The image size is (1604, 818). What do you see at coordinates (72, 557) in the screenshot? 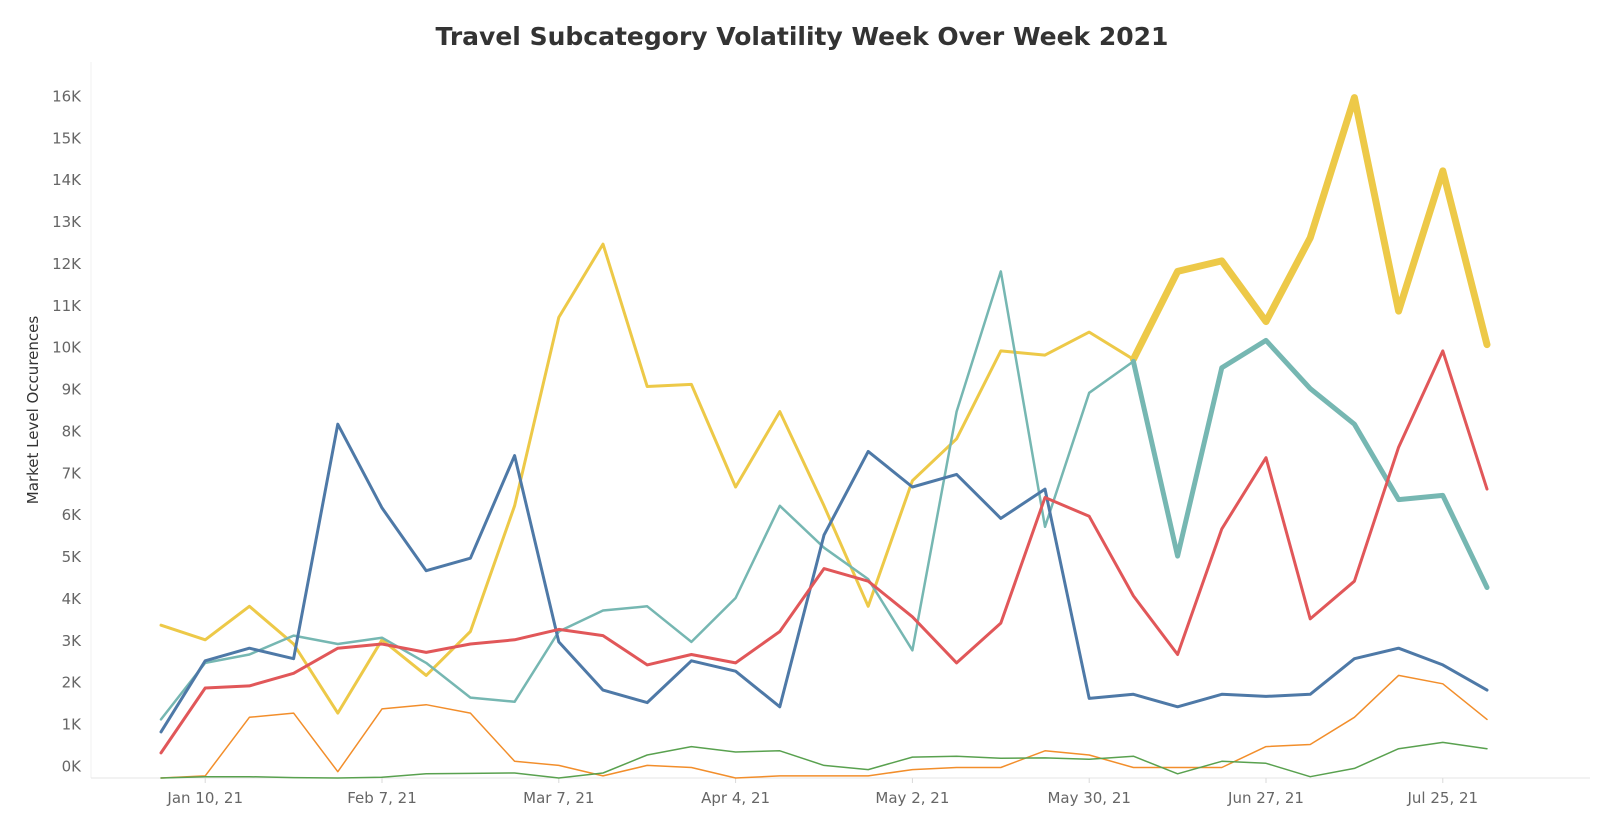
I see `y-tick-label: 5K` at bounding box center [72, 557].